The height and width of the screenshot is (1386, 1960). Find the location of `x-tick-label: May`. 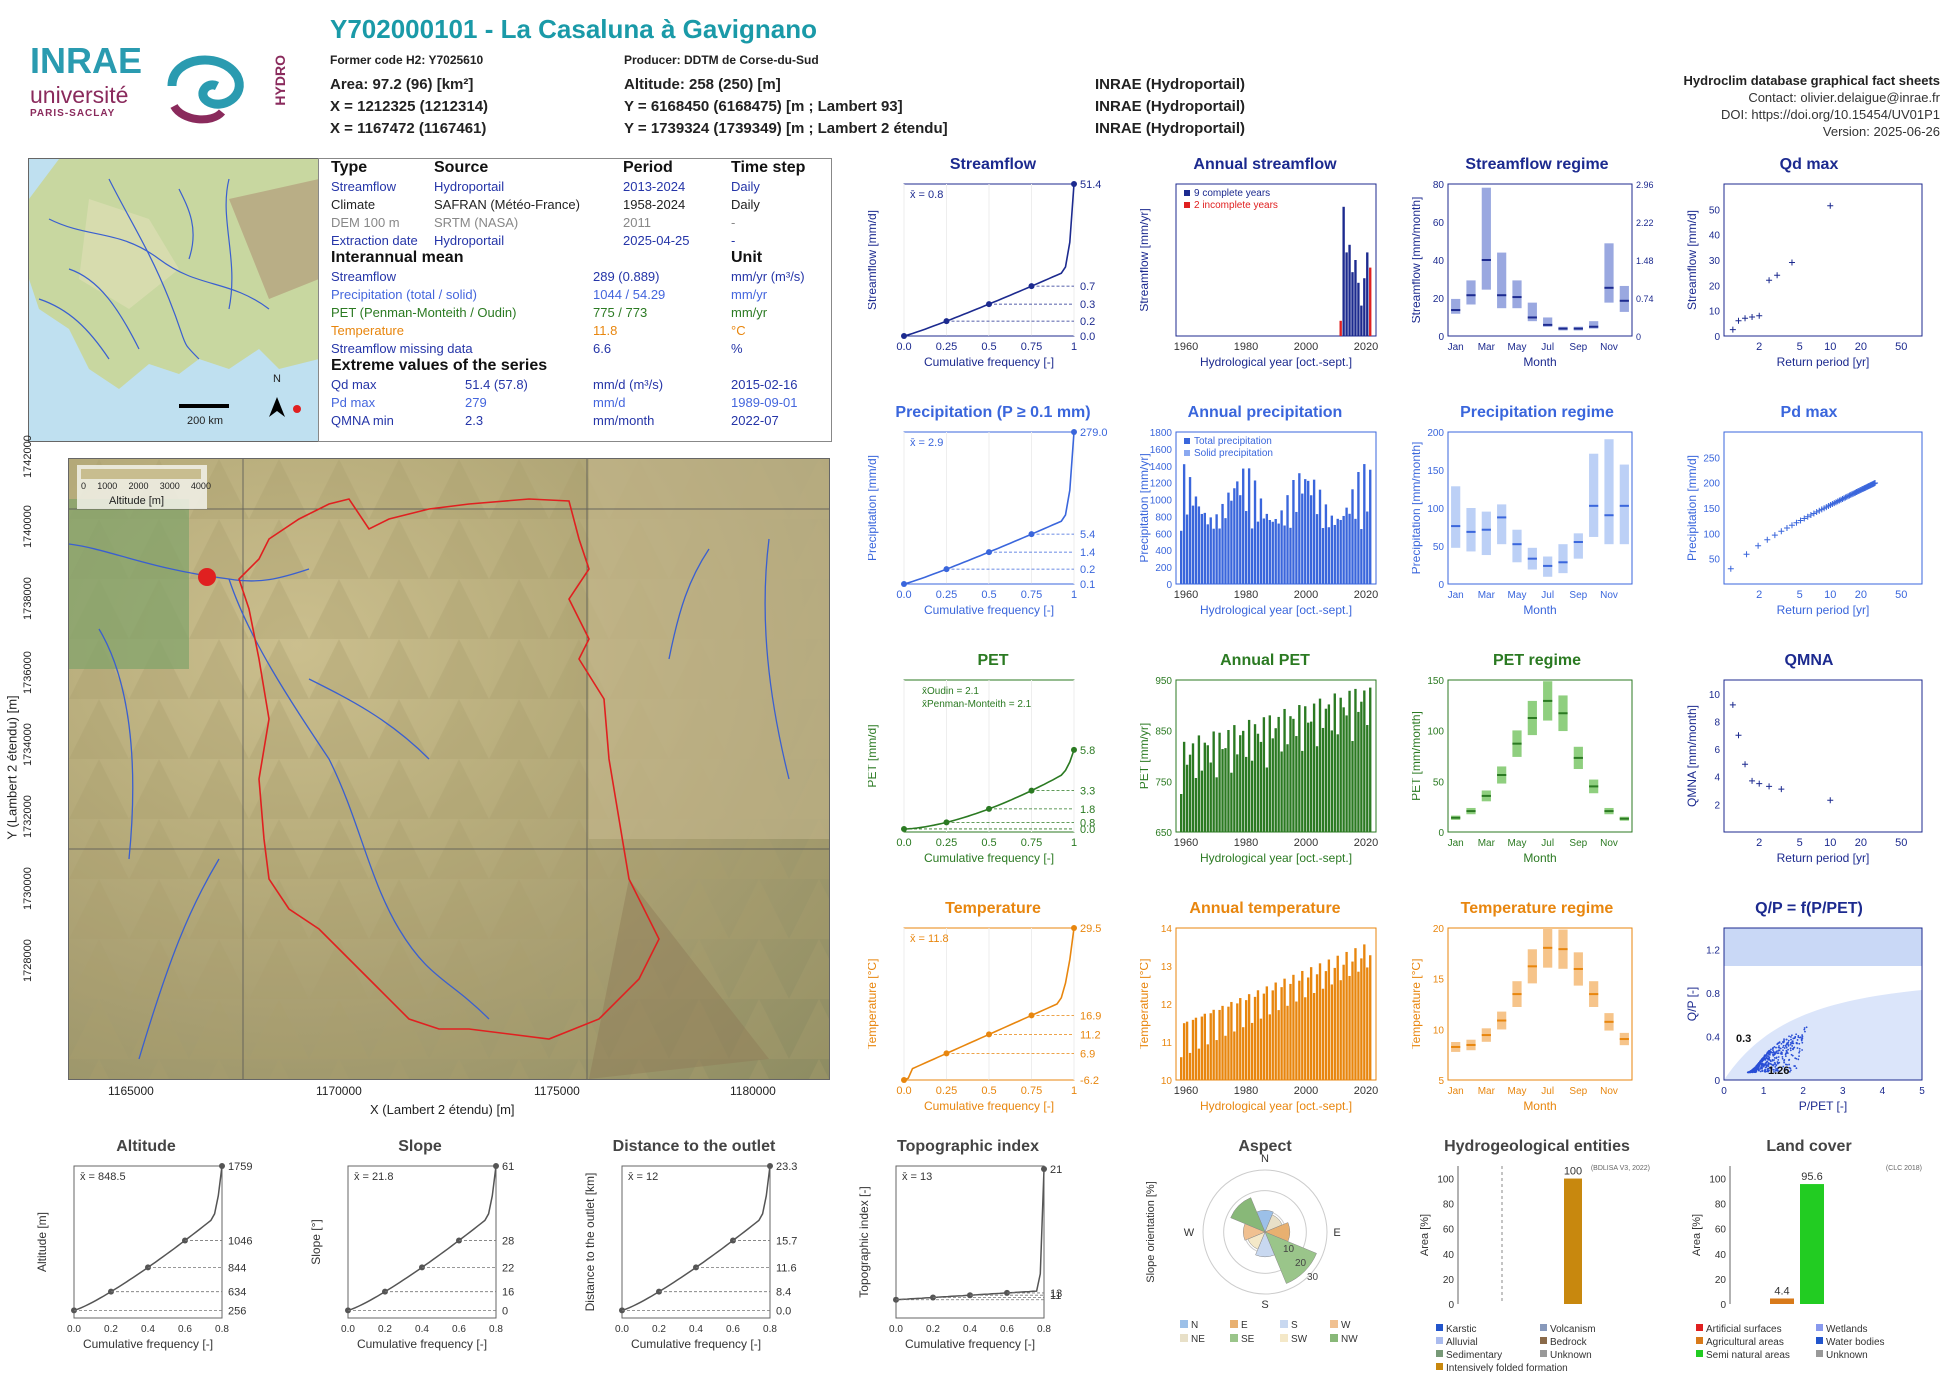

x-tick-label: May is located at coordinates (1517, 595).